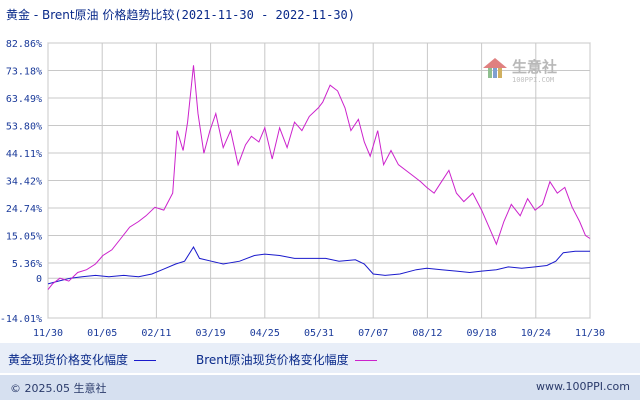 The image size is (640, 400). What do you see at coordinates (24, 71) in the screenshot?
I see `y-tick-label: 73.18%` at bounding box center [24, 71].